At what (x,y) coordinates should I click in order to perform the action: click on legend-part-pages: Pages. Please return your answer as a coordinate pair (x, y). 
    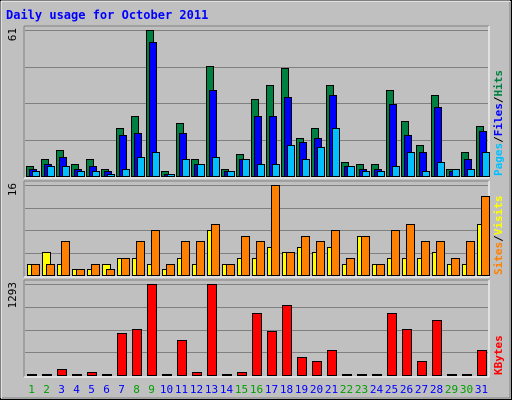
    Looking at the image, I should click on (498, 159).